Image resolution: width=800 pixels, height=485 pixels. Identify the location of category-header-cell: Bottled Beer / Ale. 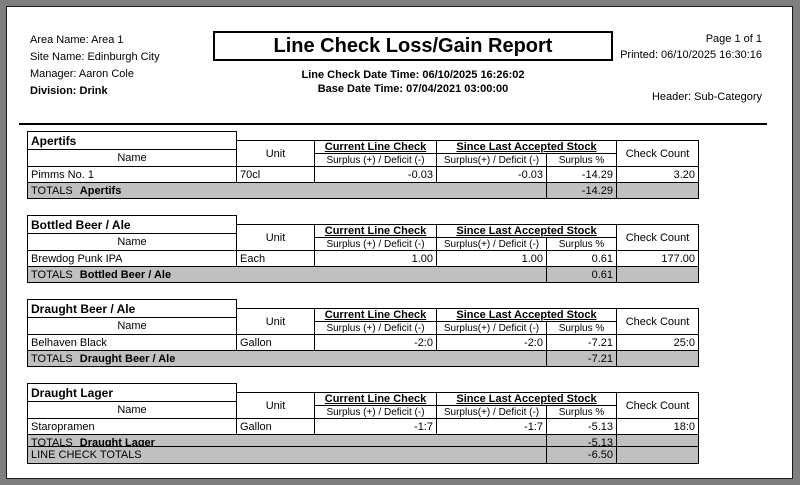
(132, 224).